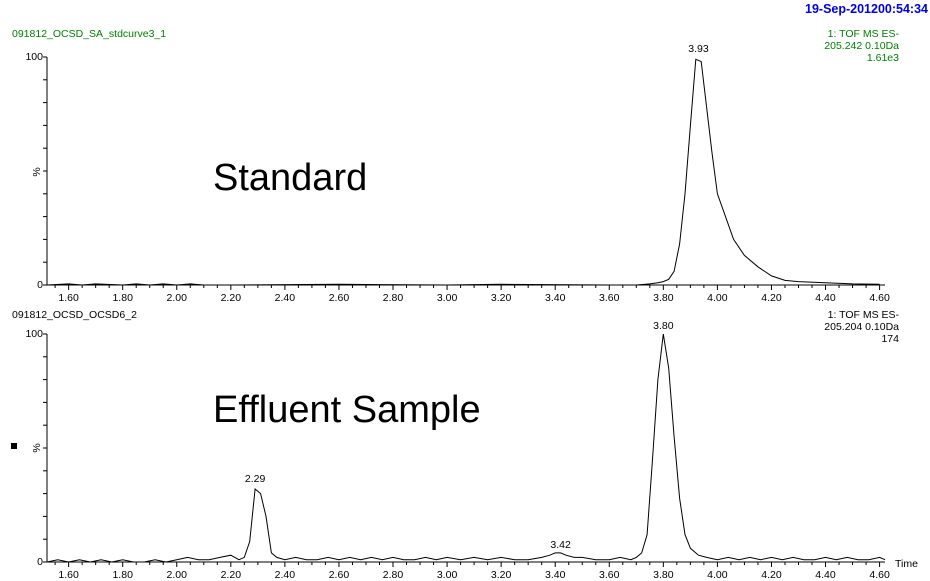  What do you see at coordinates (560, 545) in the screenshot?
I see `peak-label: 3.42` at bounding box center [560, 545].